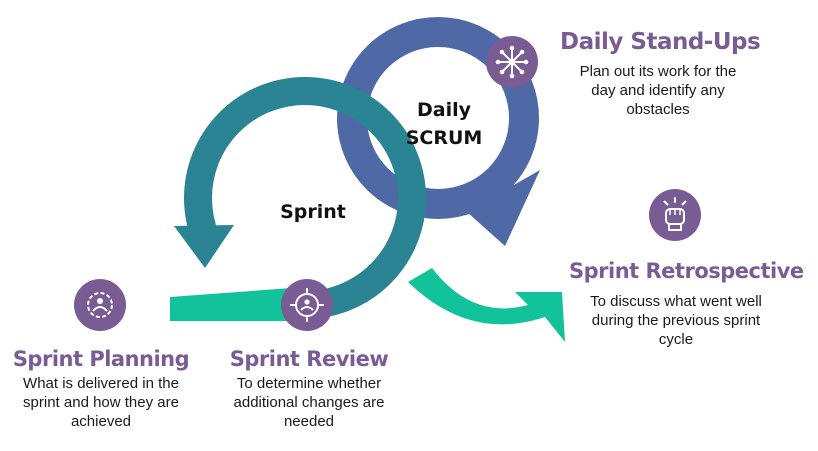 Image resolution: width=818 pixels, height=451 pixels. What do you see at coordinates (309, 359) in the screenshot?
I see `sprint-review-title: Sprint Review` at bounding box center [309, 359].